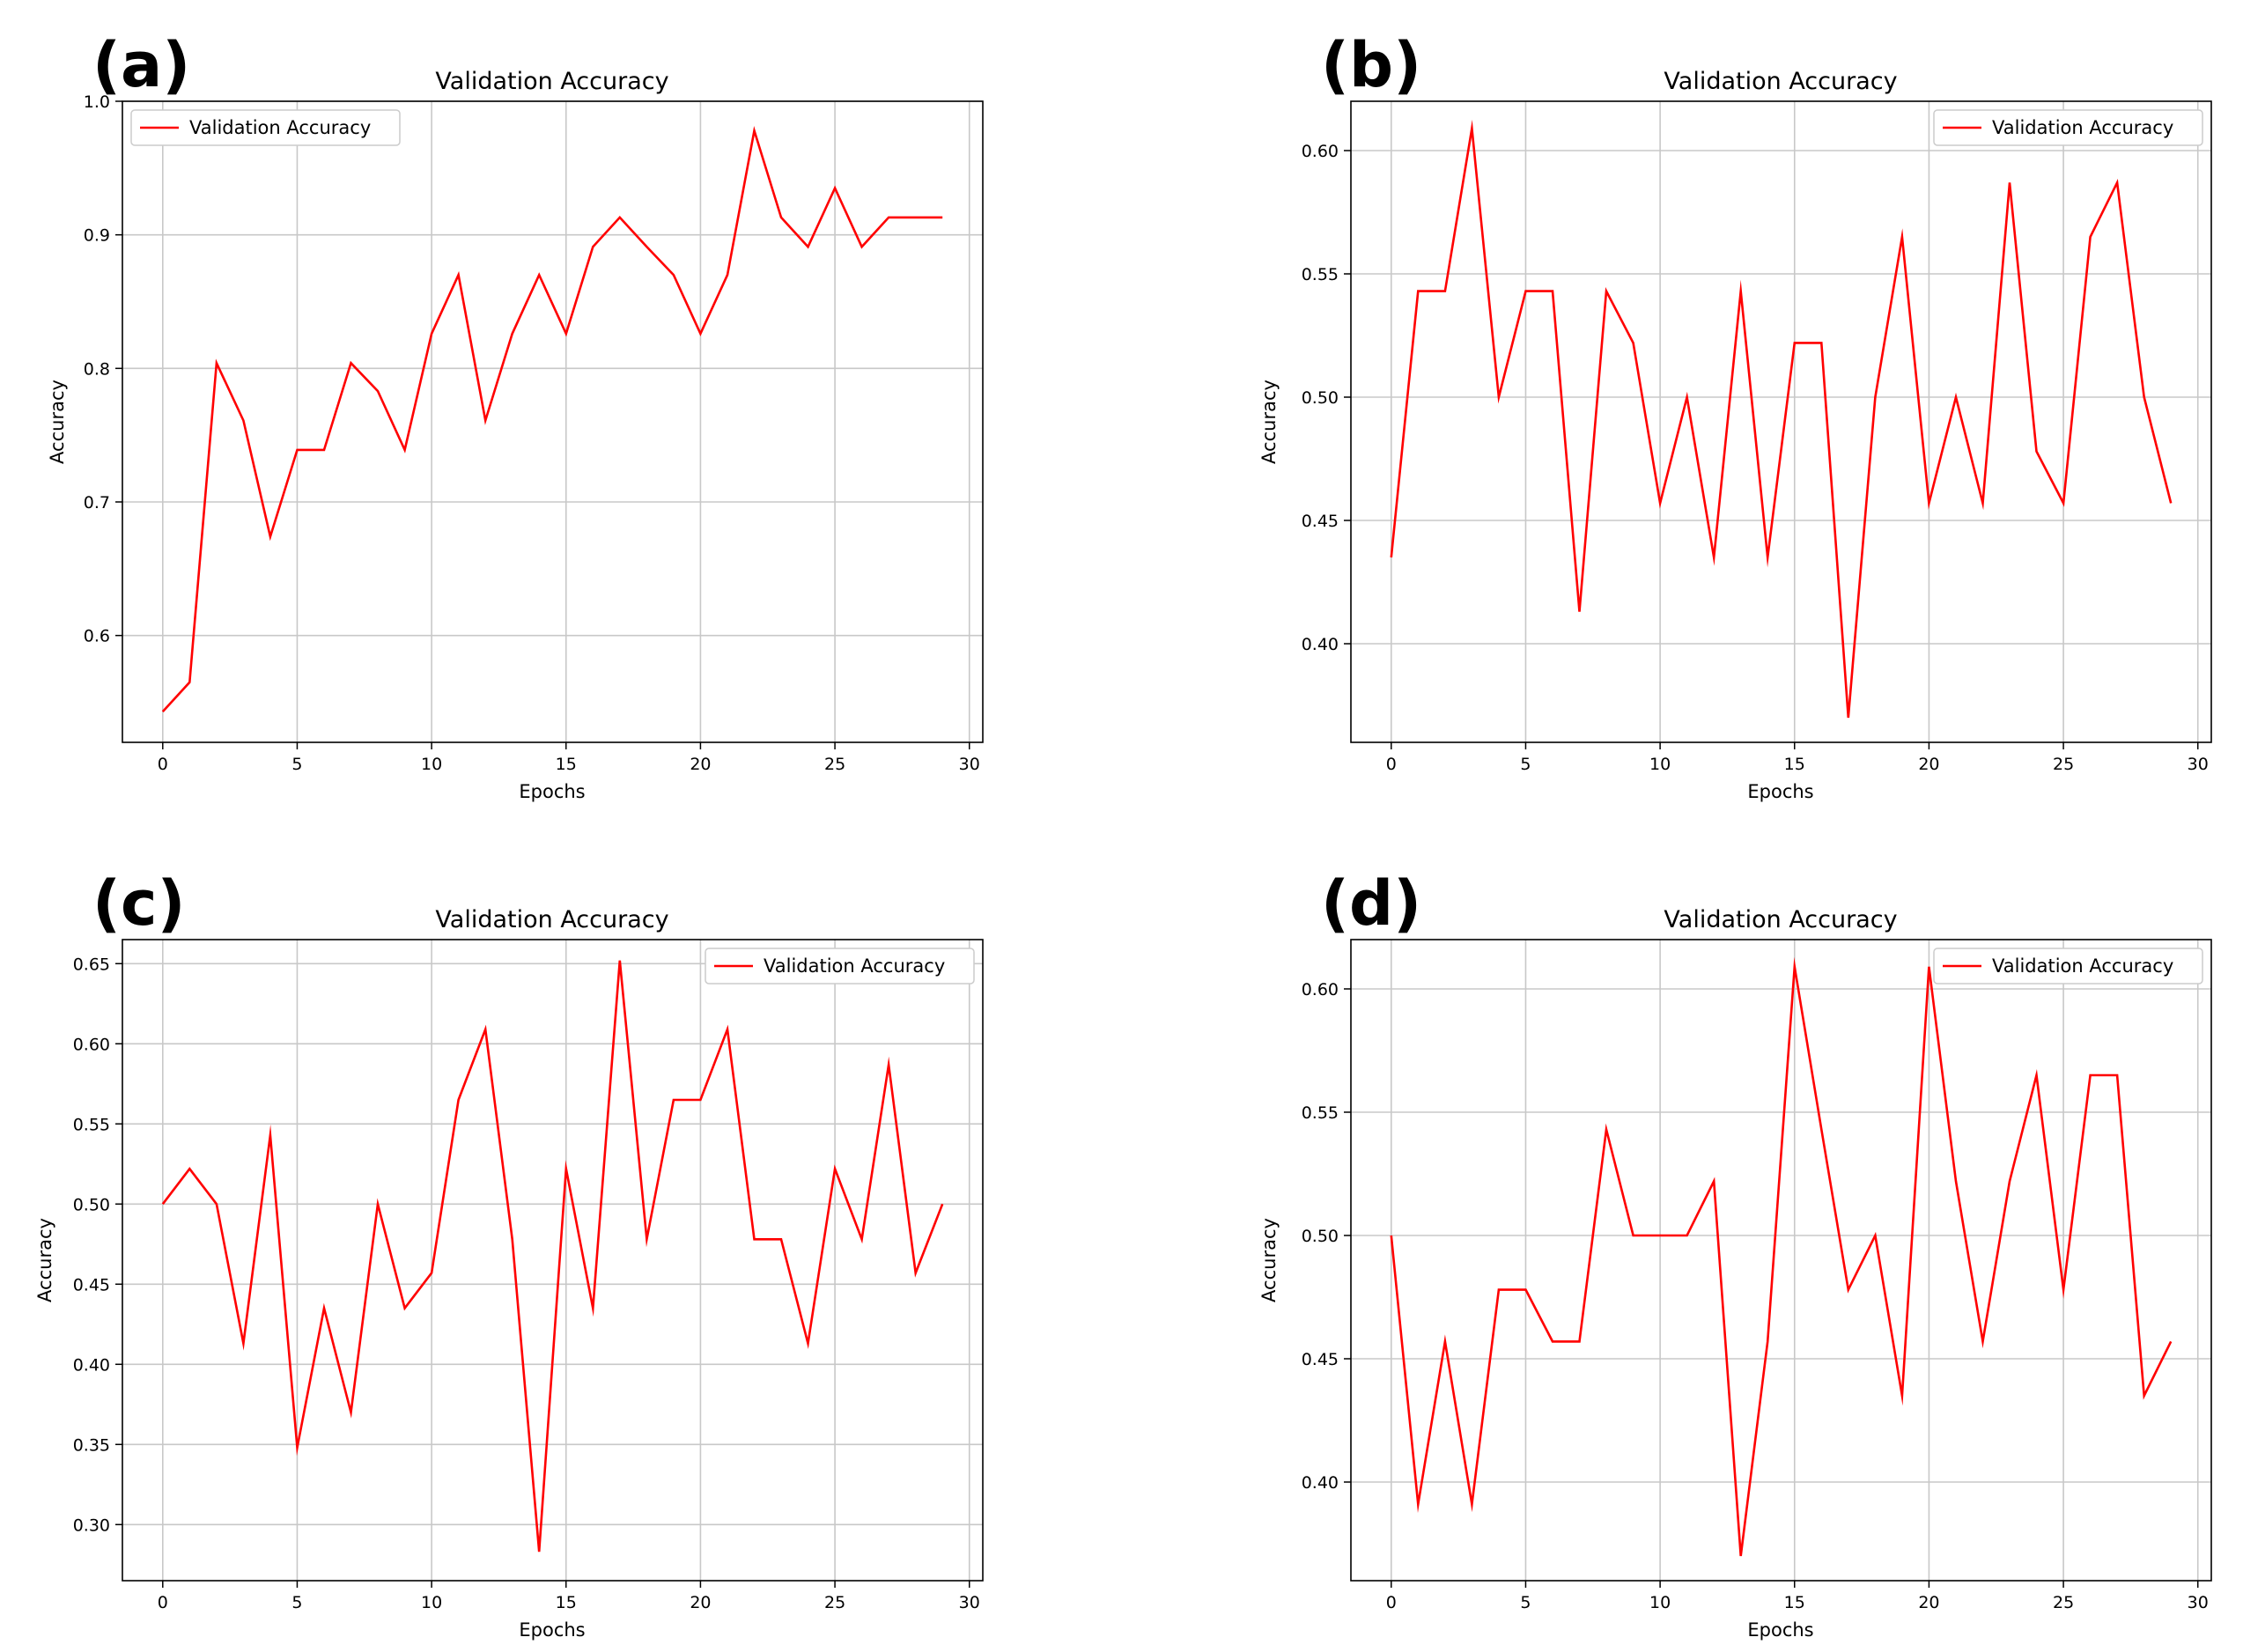 This screenshot has height=1652, width=2243. I want to click on y-tick-label: 0.9, so click(97, 236).